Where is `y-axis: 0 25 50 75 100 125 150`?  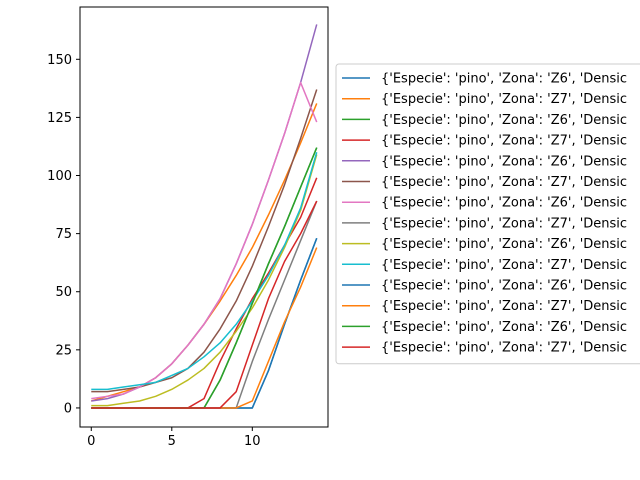 y-axis: 0 25 50 75 100 125 150 is located at coordinates (63, 234).